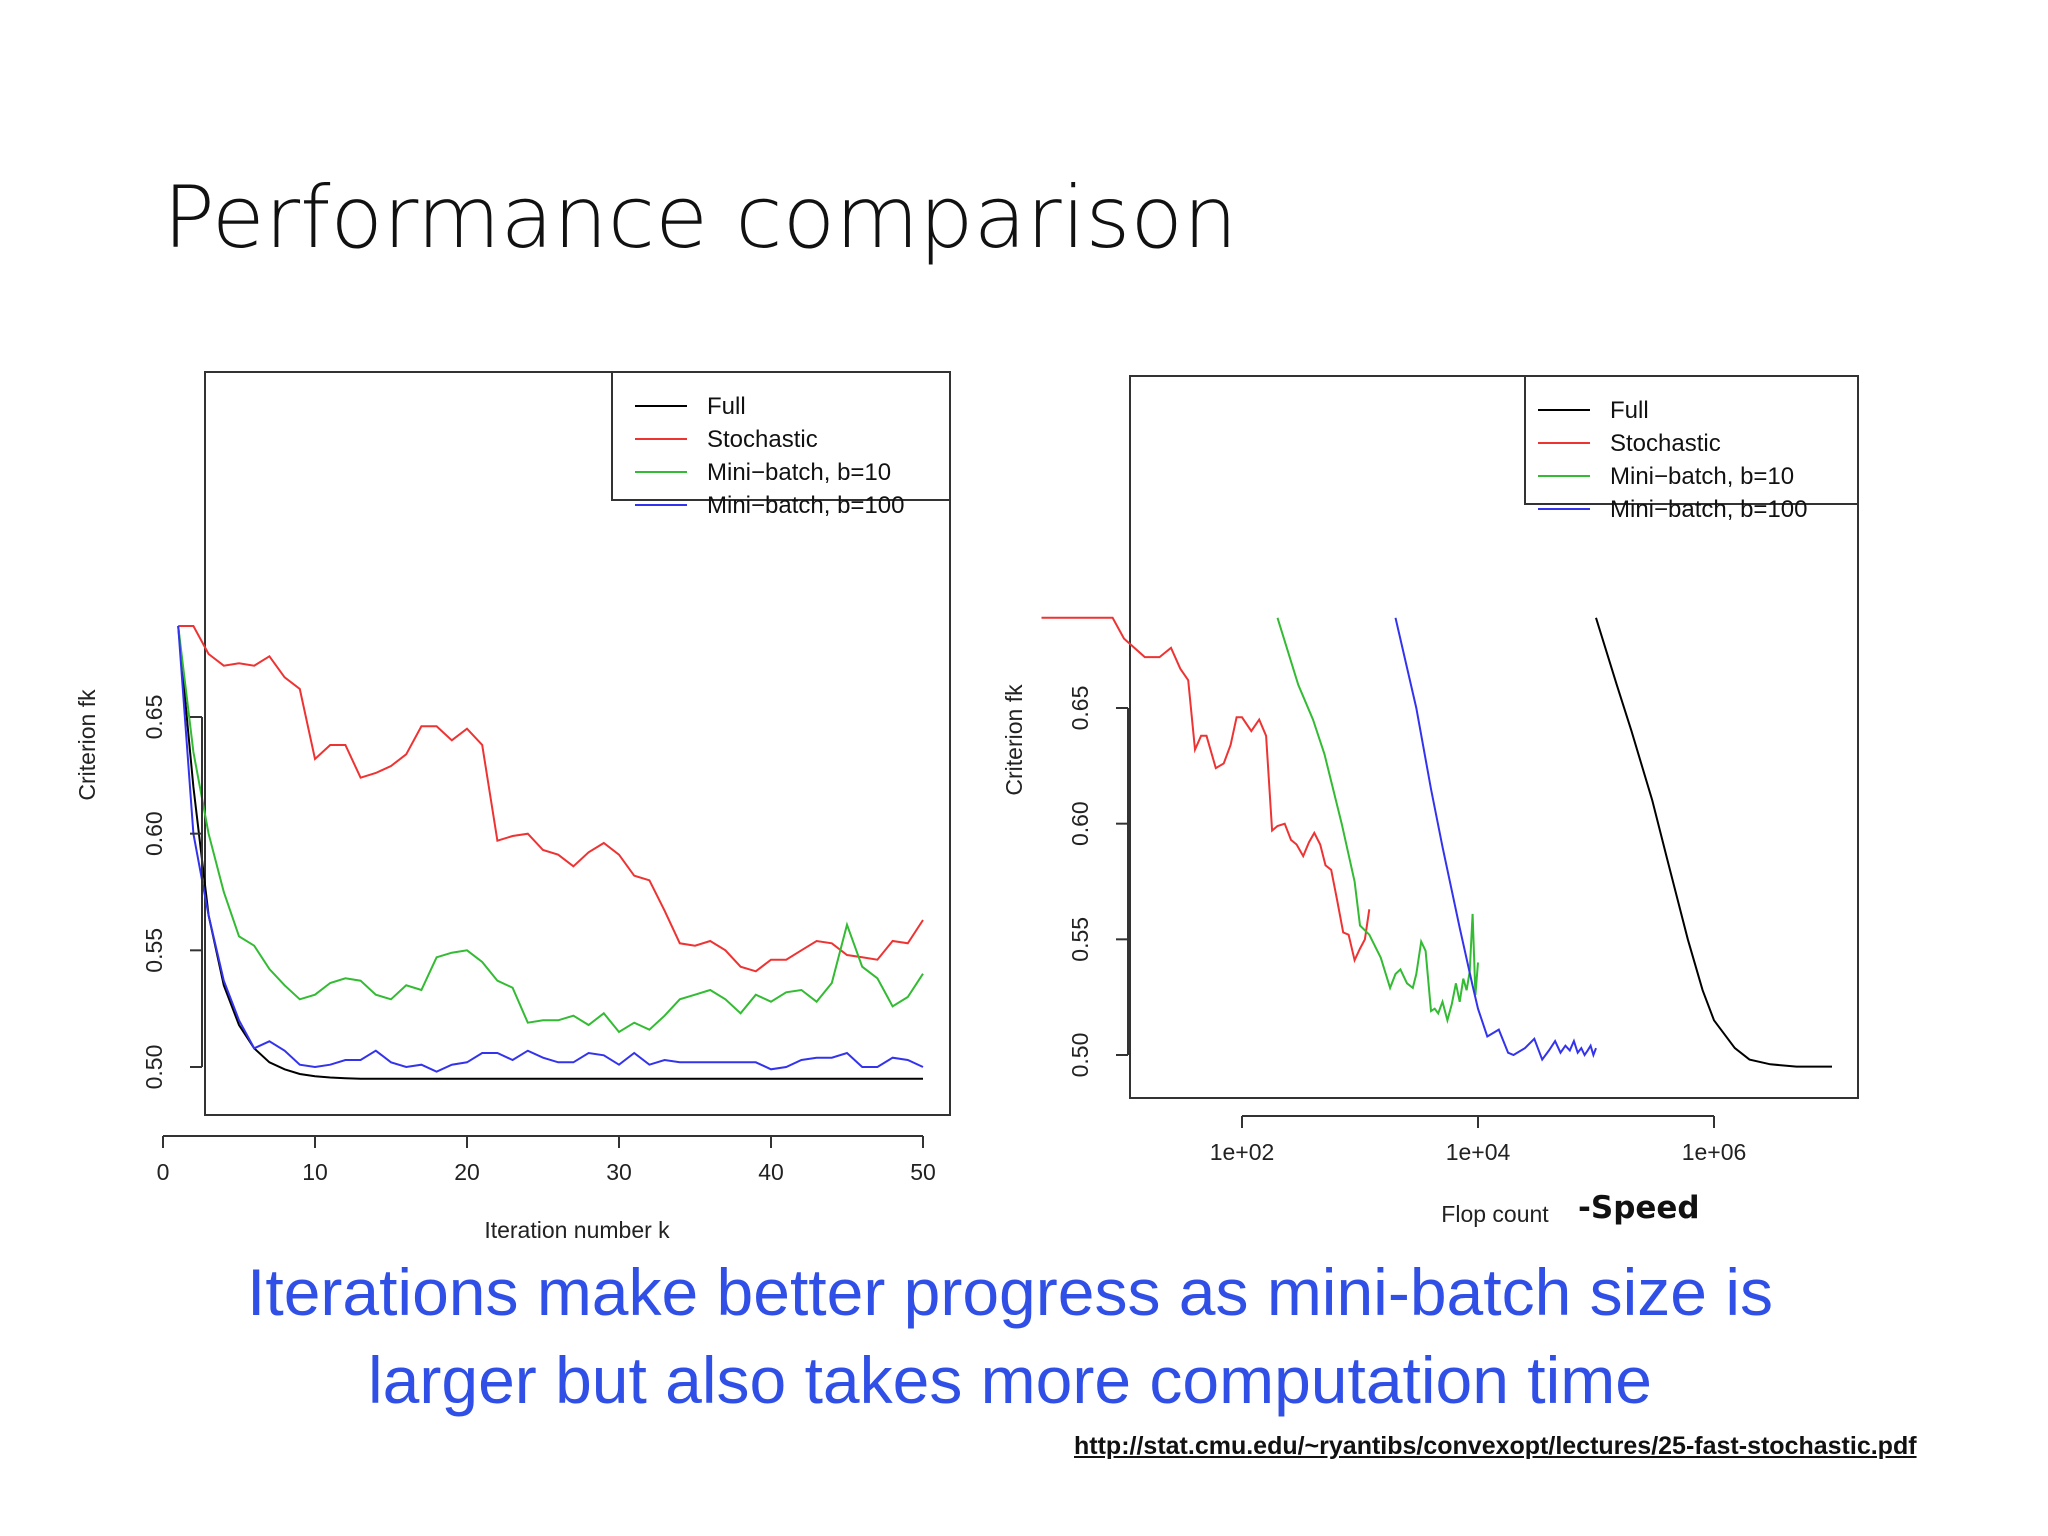 This screenshot has width=2048, height=1536. Describe the element at coordinates (1478, 1152) in the screenshot. I see `x-tick-label: 1e+04` at that location.